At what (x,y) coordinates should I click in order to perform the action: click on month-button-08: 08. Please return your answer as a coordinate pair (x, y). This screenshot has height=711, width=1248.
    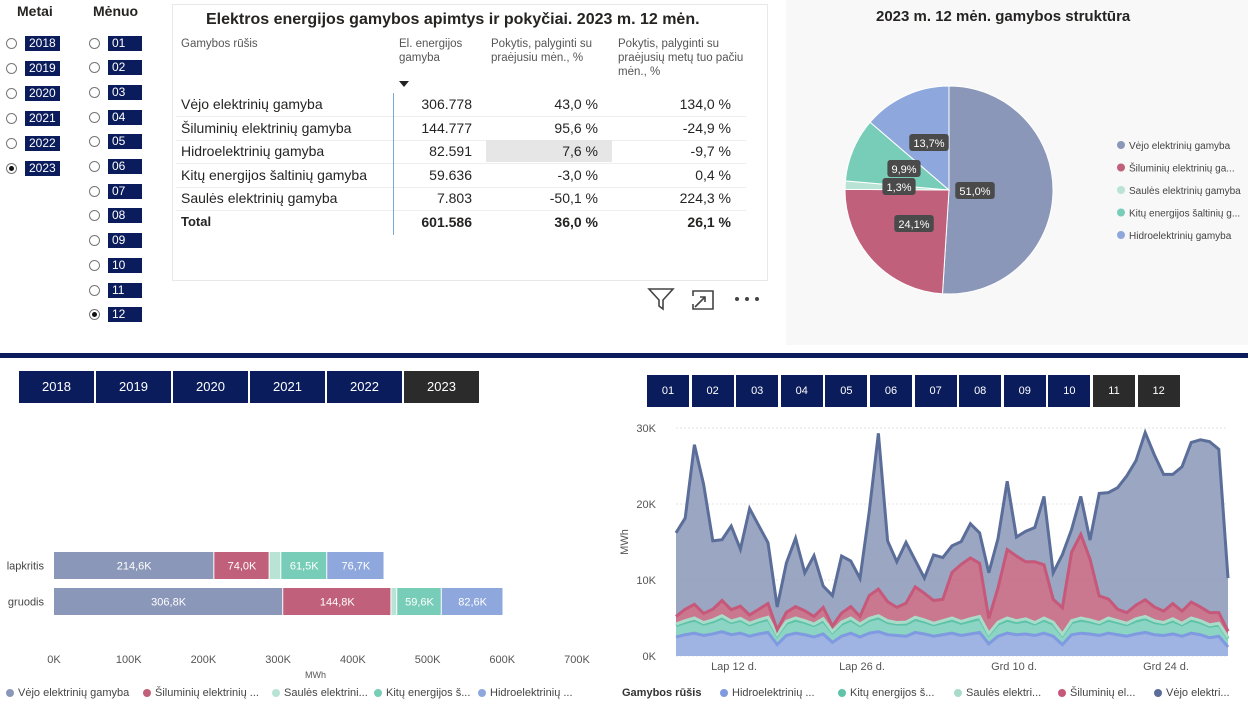
    Looking at the image, I should click on (980, 391).